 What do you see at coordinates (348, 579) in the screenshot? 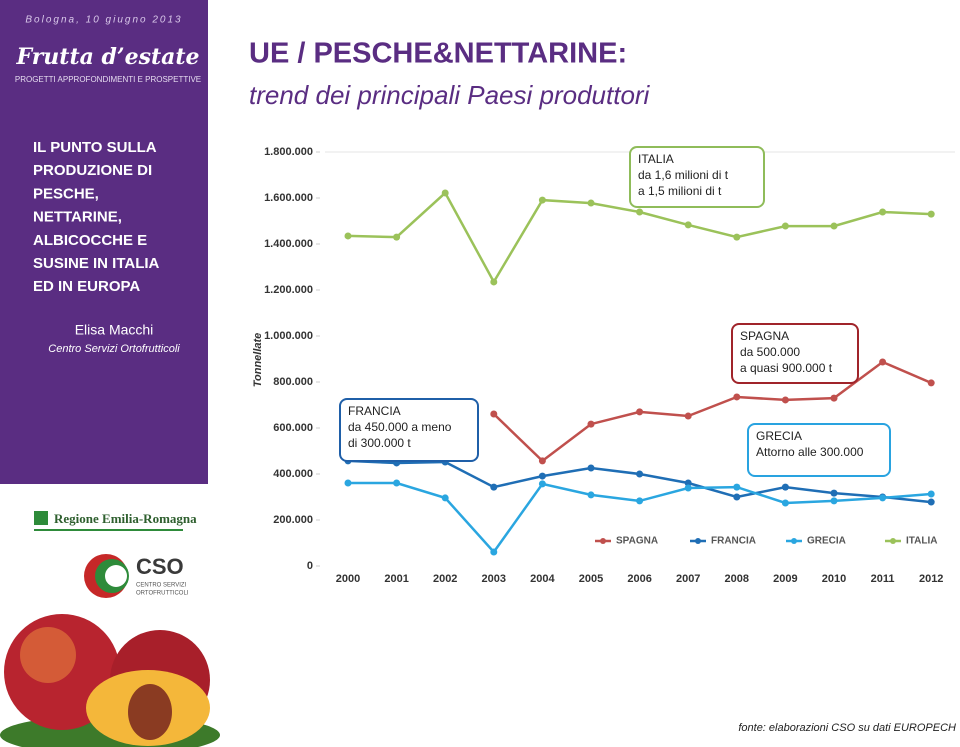
I see `x-tick-label: 2000` at bounding box center [348, 579].